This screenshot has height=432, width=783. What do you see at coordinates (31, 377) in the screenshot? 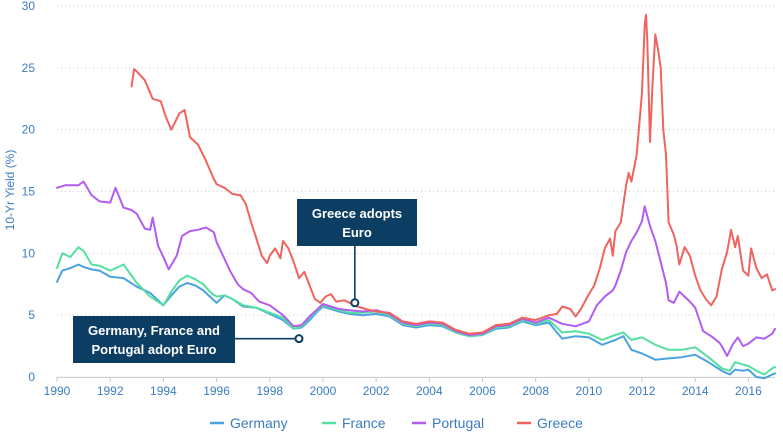
I see `y-tick-label: 0` at bounding box center [31, 377].